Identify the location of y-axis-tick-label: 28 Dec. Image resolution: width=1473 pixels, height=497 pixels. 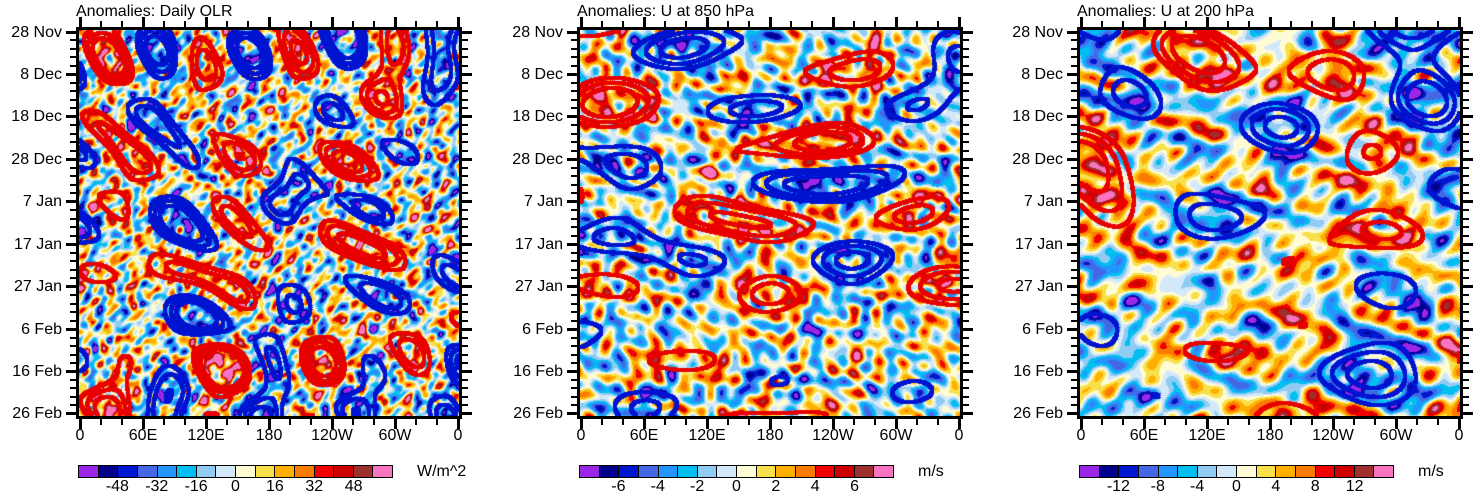
(1037, 159).